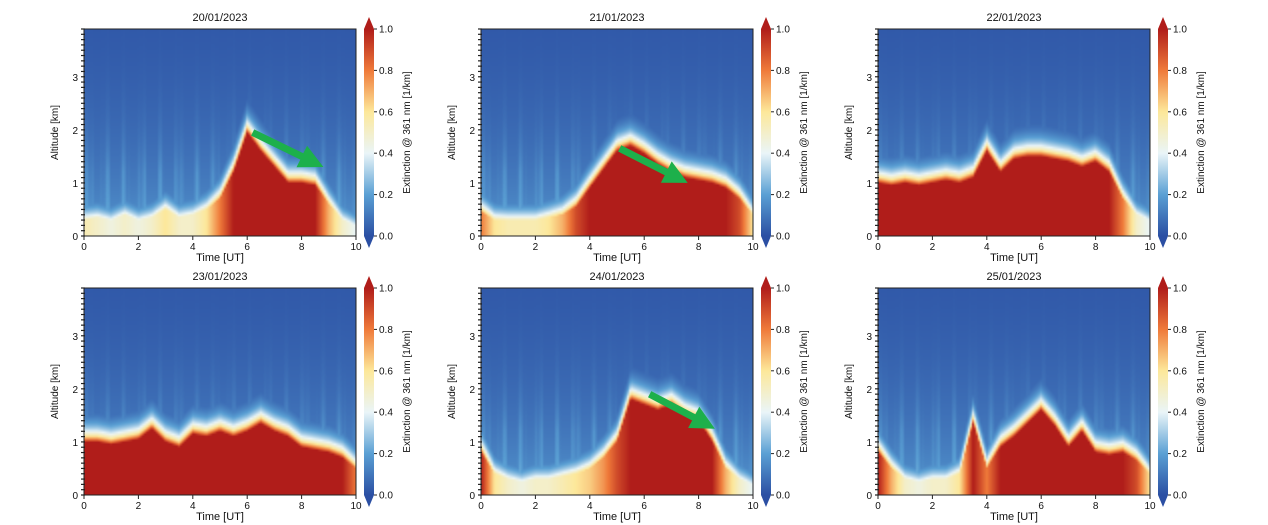 The height and width of the screenshot is (525, 1268). What do you see at coordinates (1013, 277) in the screenshot?
I see `panel-title: 25/01/2023` at bounding box center [1013, 277].